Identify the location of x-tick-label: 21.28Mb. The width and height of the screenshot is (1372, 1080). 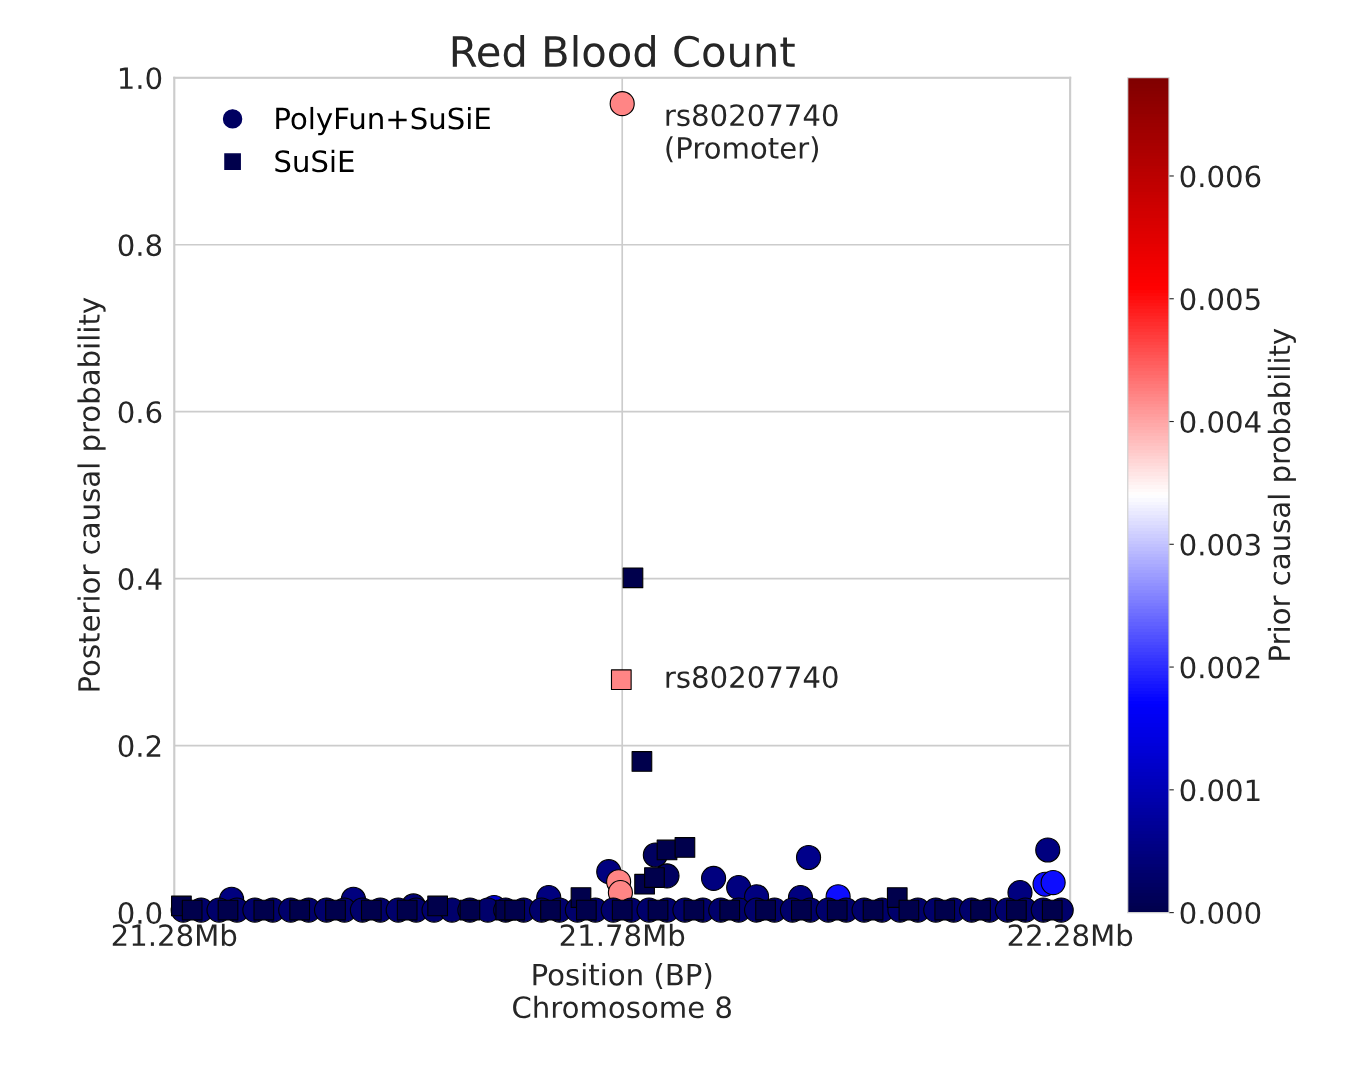
(174, 935).